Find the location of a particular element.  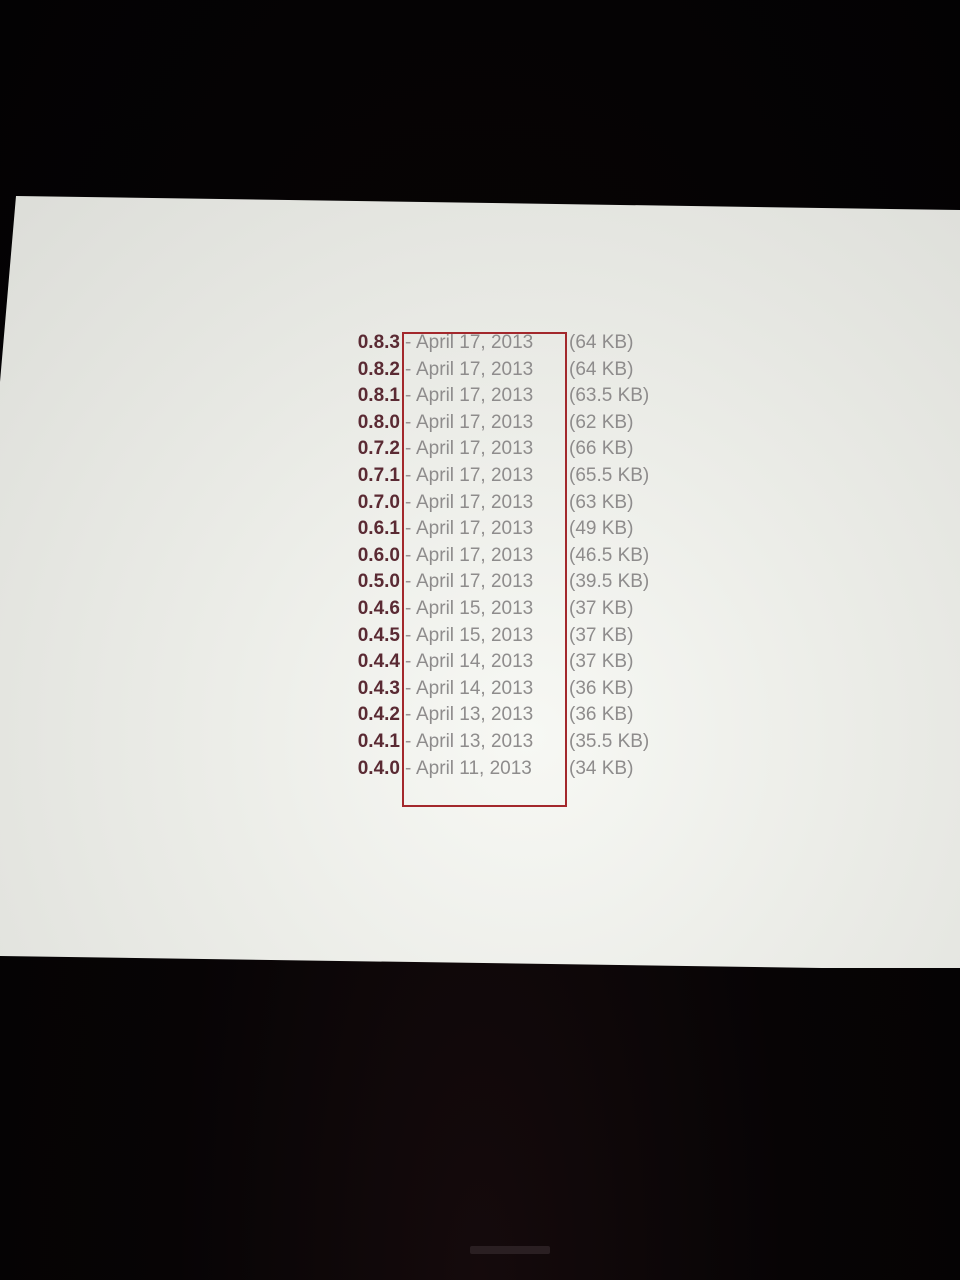

release-row: 0.4.6- April 15, 2013 (37 KB) is located at coordinates (505, 609).